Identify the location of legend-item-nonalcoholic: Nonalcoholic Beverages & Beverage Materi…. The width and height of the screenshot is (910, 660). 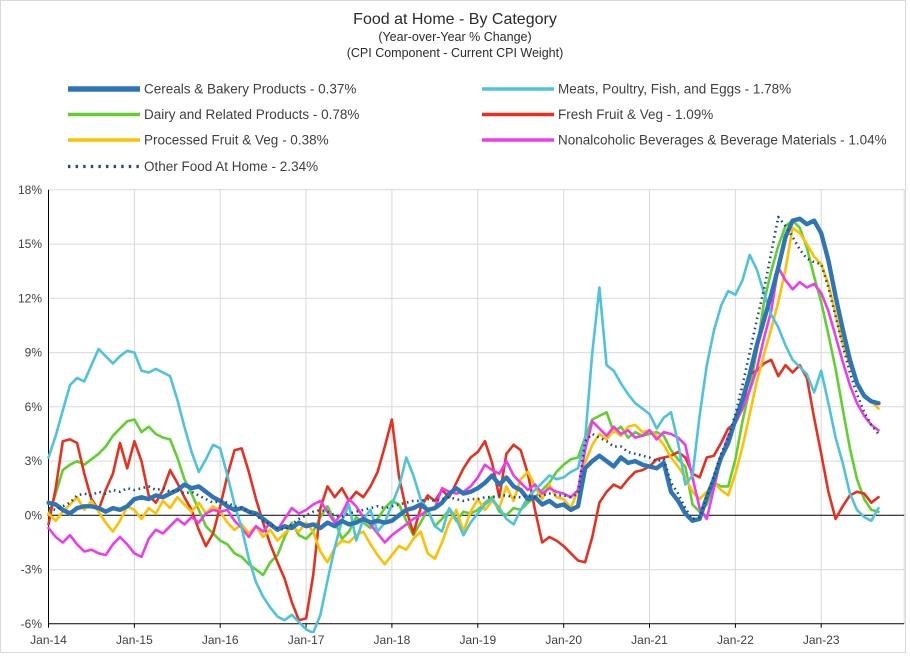
(684, 140).